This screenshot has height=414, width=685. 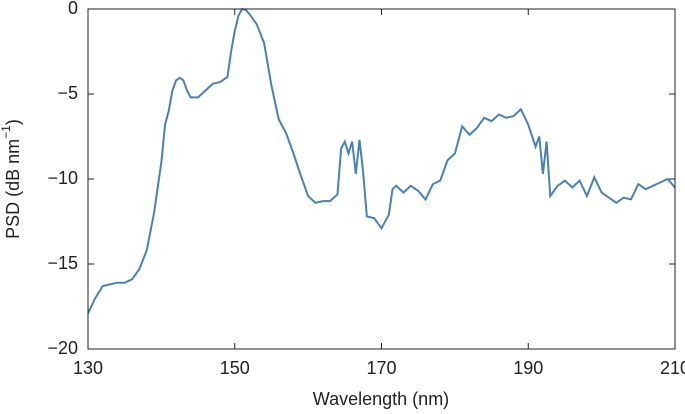 I want to click on x-axis-label: Wavelength (nm), so click(x=381, y=399).